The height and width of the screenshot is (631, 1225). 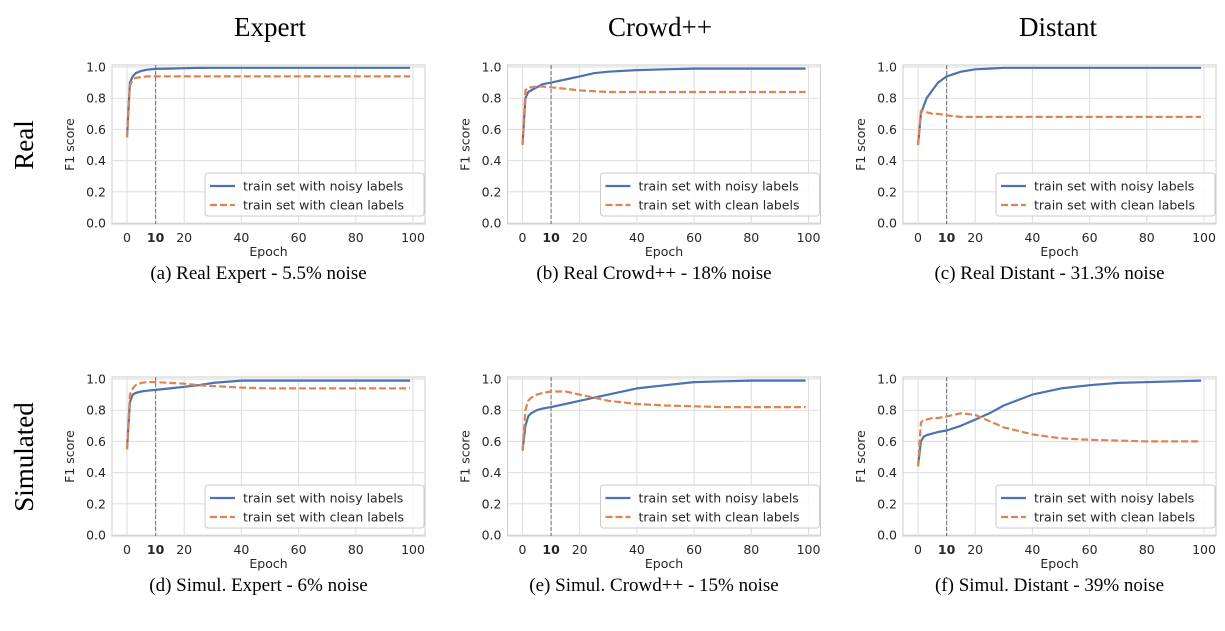 What do you see at coordinates (24, 457) in the screenshot?
I see `row-label-simulated: Simulated` at bounding box center [24, 457].